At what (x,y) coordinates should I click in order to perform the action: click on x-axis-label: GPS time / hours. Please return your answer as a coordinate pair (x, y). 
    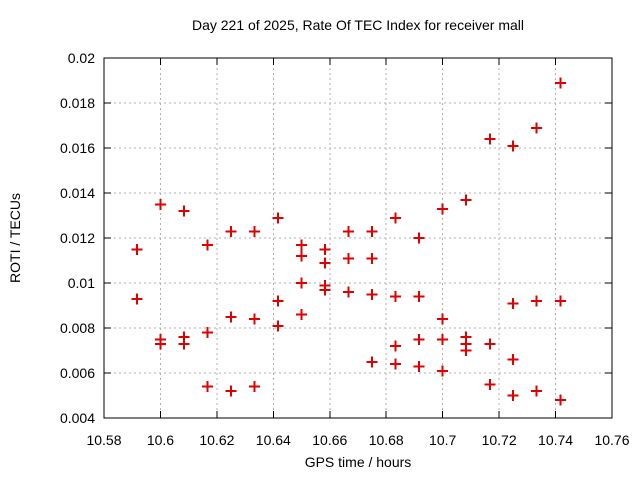
    Looking at the image, I should click on (358, 462).